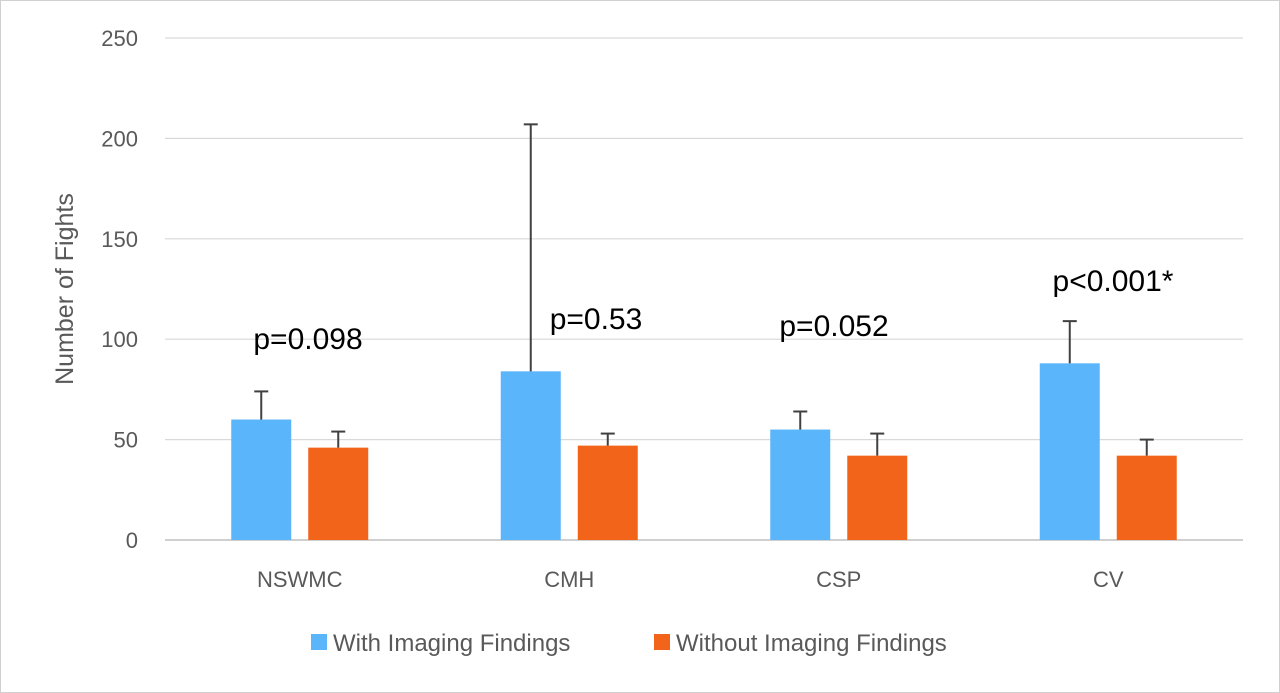  What do you see at coordinates (132, 540) in the screenshot?
I see `y-tick-label: 0` at bounding box center [132, 540].